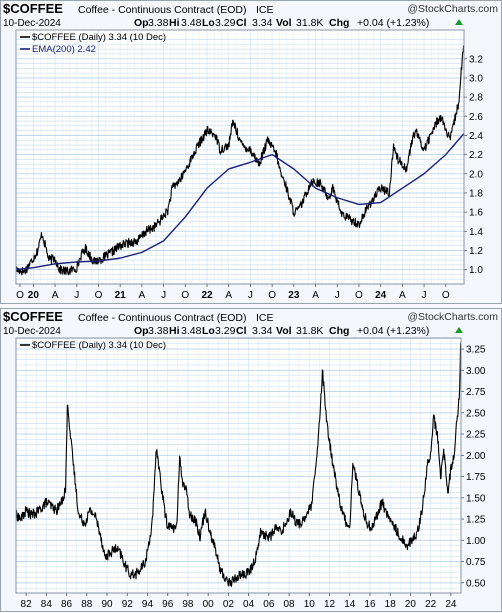 This screenshot has height=613, width=502. I want to click on x-tick-label: 02, so click(229, 604).